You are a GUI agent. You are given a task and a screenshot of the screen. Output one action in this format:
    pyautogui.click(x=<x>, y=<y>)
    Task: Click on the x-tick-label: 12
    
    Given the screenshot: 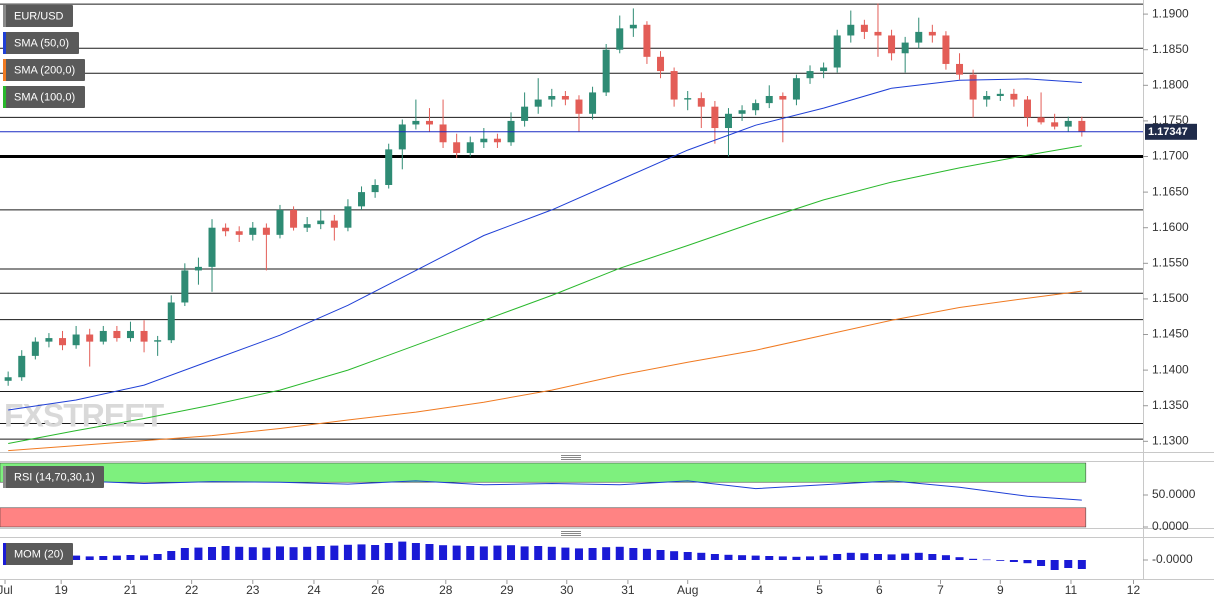 What is the action you would take?
    pyautogui.click(x=1134, y=590)
    